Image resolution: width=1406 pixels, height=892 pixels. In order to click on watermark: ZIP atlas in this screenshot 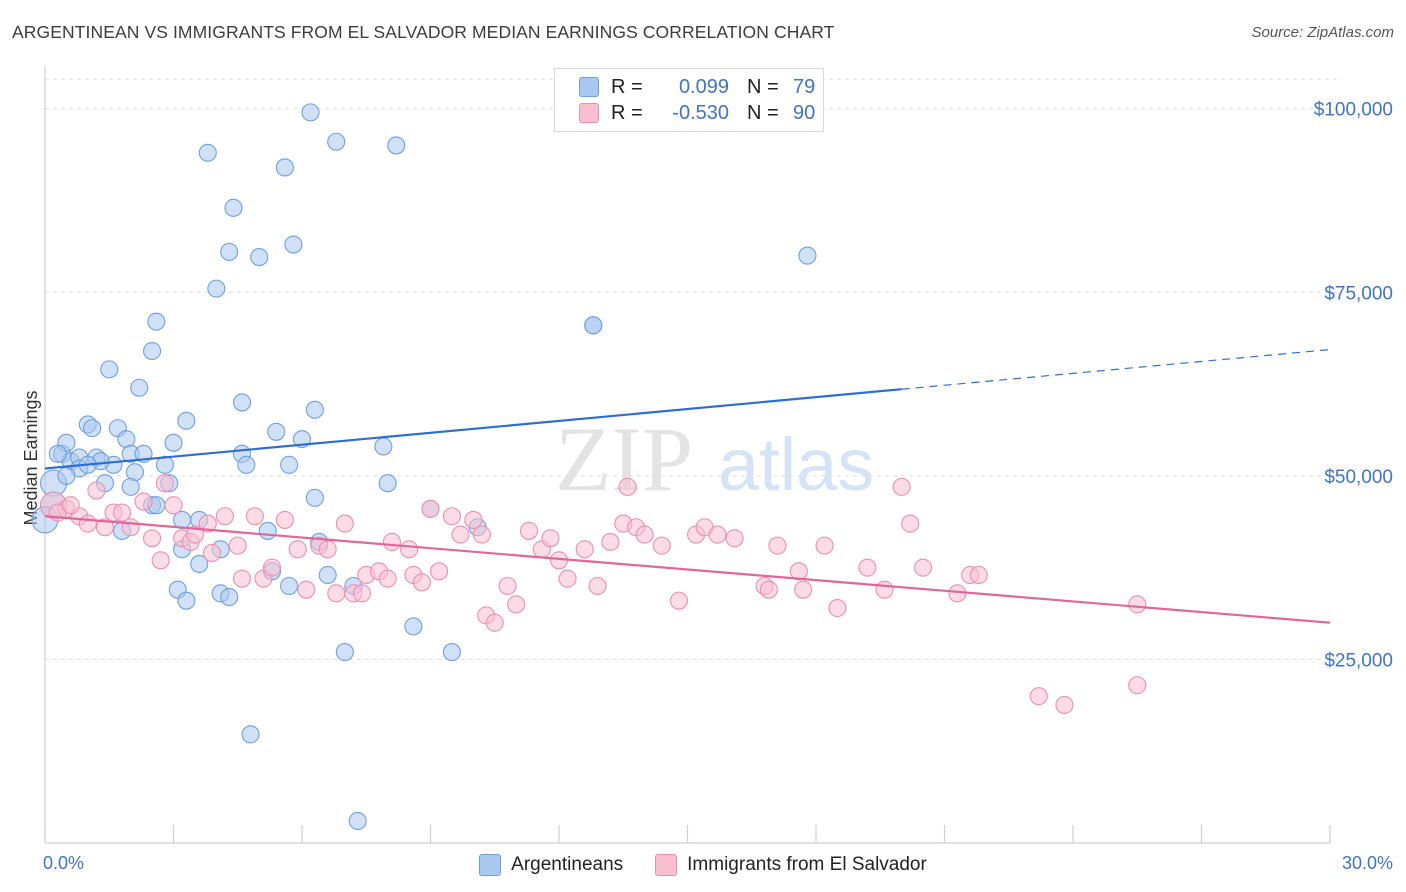, I will do `click(714, 459)`.